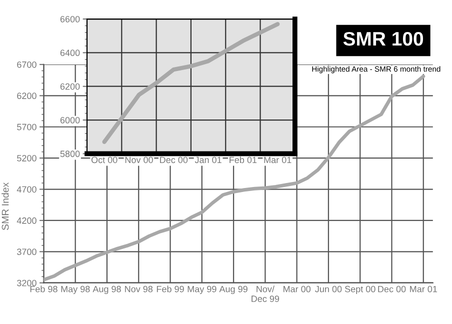 The height and width of the screenshot is (324, 452). What do you see at coordinates (70, 53) in the screenshot?
I see `y-tick-label: 6400` at bounding box center [70, 53].